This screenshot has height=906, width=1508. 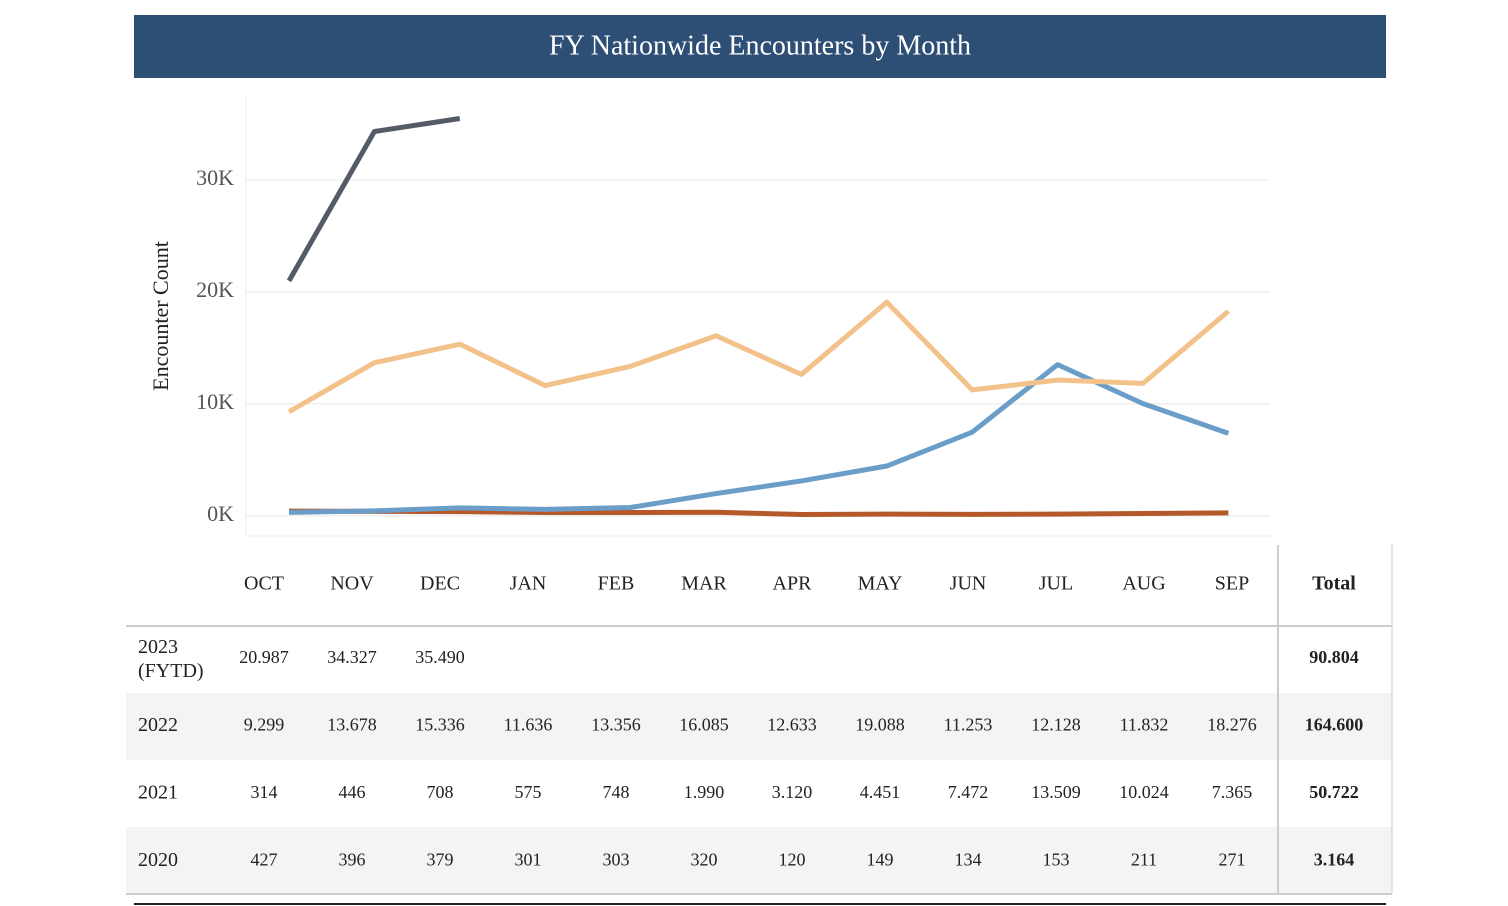 What do you see at coordinates (160, 316) in the screenshot?
I see `y-axis-label: Encounter Count` at bounding box center [160, 316].